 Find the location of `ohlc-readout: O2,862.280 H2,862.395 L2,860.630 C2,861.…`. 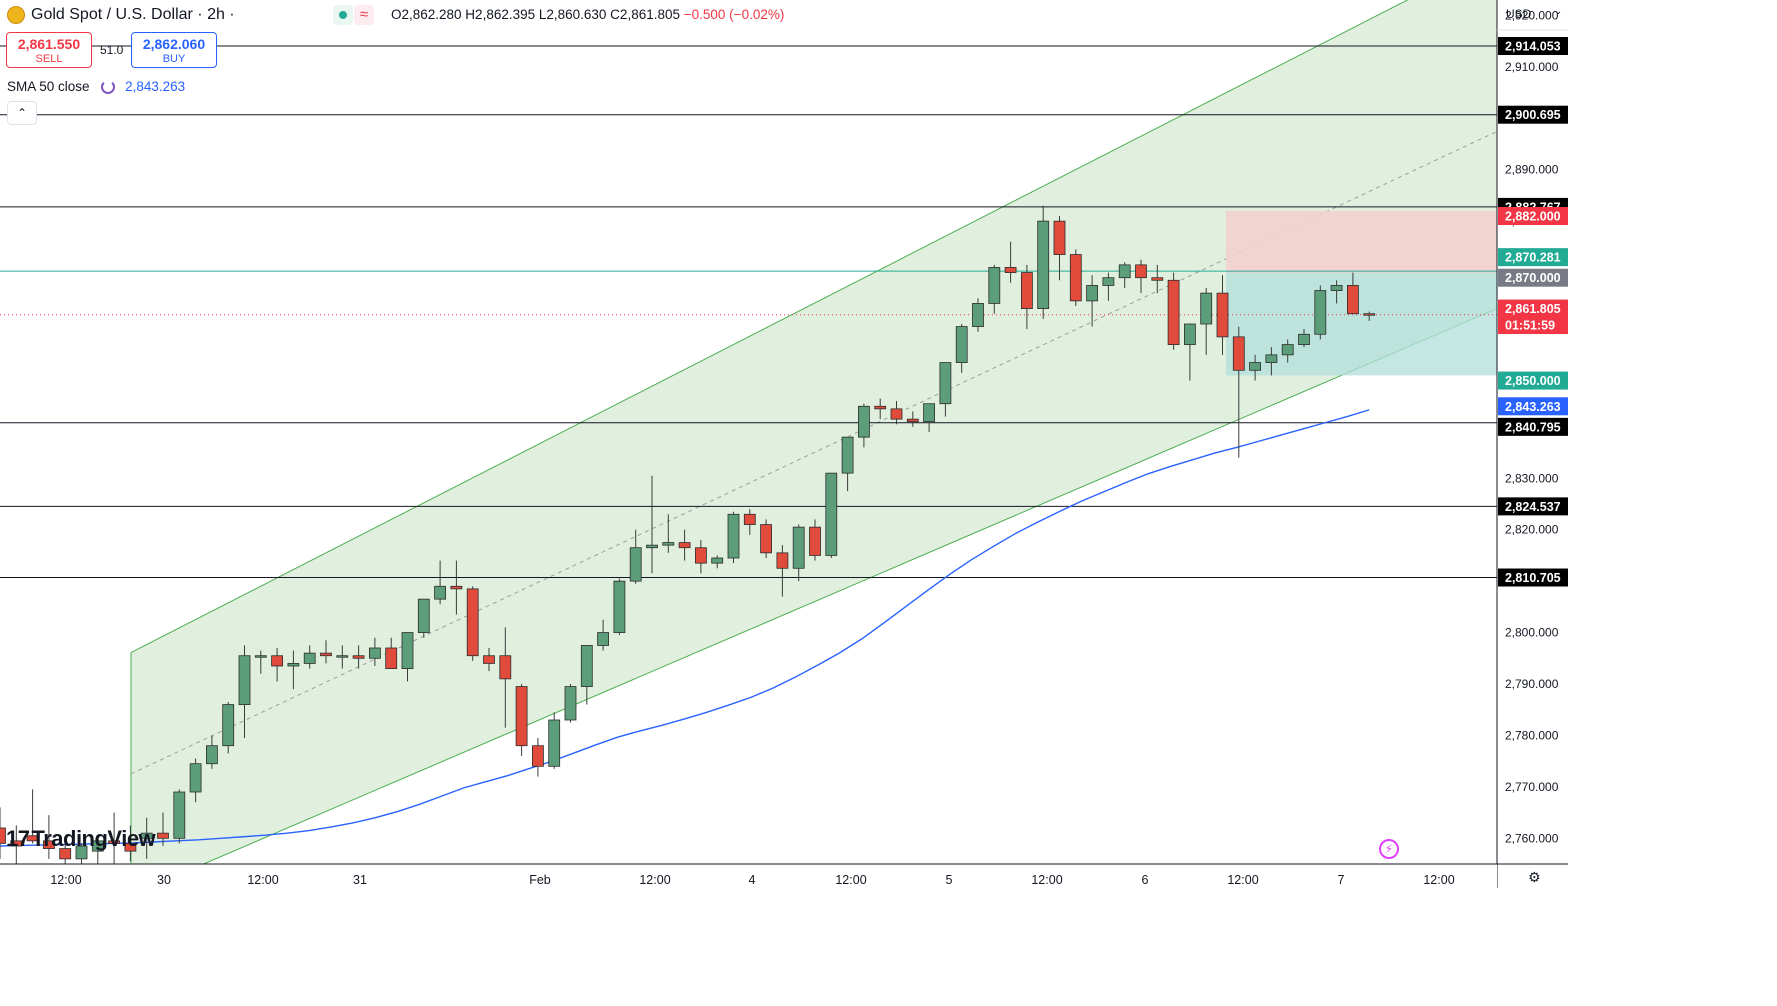

ohlc-readout: O2,862.280 H2,862.395 L2,860.630 C2,861.… is located at coordinates (587, 14).